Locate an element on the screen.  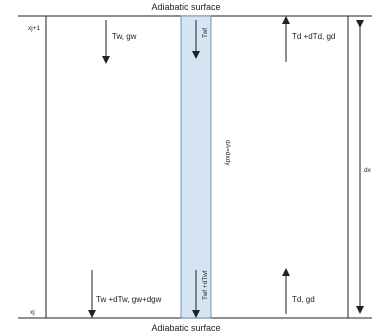
air-inlet-label: Td, gd is located at coordinates (303, 299).